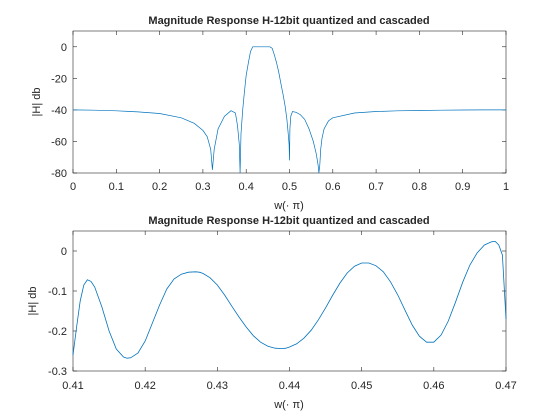 This screenshot has height=420, width=560. What do you see at coordinates (202, 187) in the screenshot?
I see `x-tick-label: 0.3` at bounding box center [202, 187].